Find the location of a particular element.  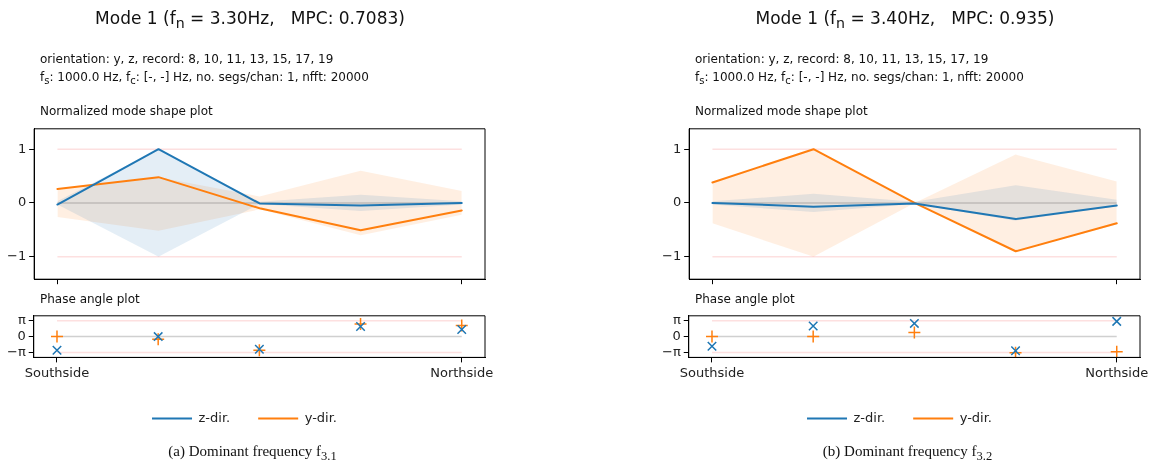

chart-title: Mode 1 (f$_{n}$ = 3.30Hz, MPC: 0.7083) is located at coordinates (250, 20).